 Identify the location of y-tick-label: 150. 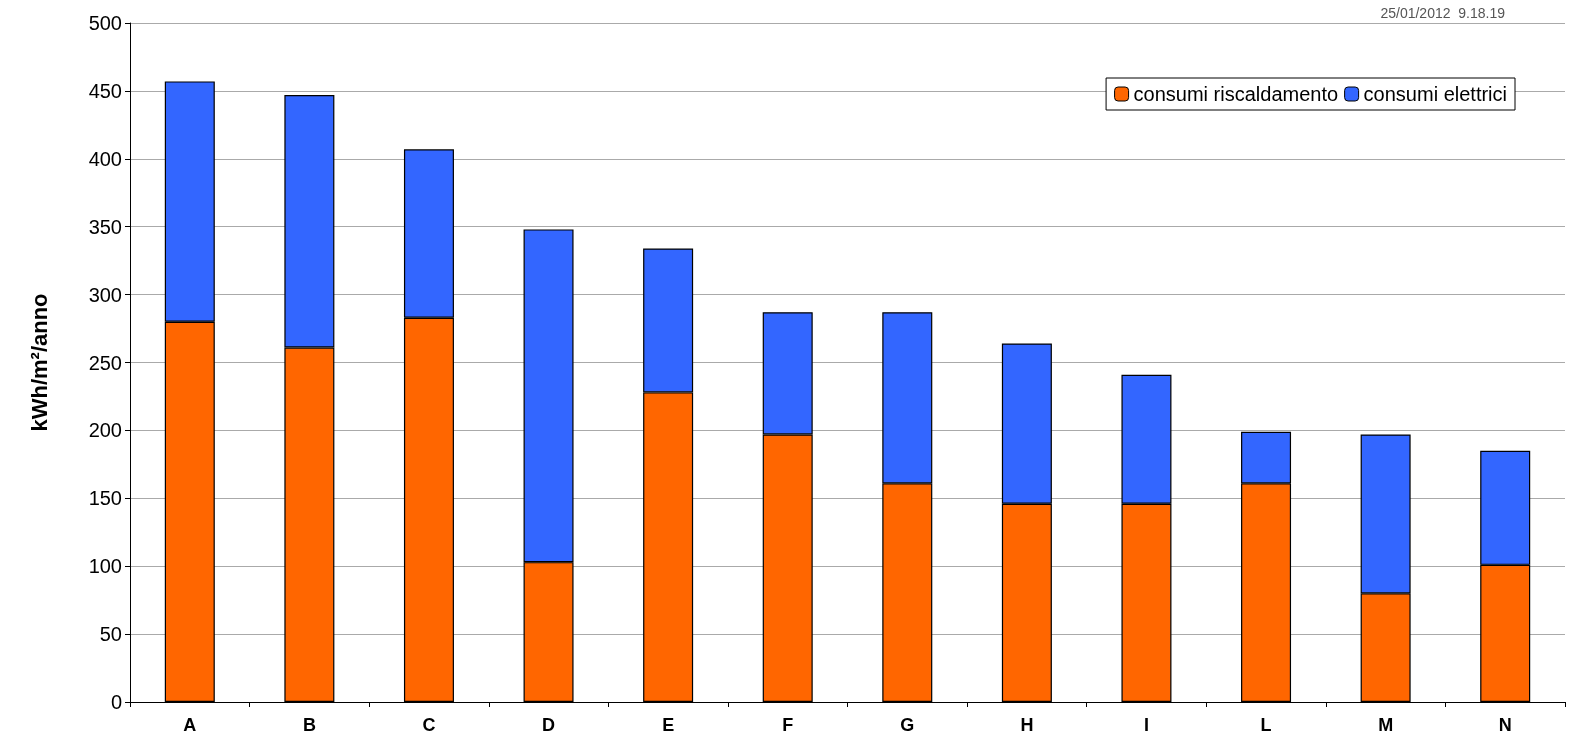
(105, 498).